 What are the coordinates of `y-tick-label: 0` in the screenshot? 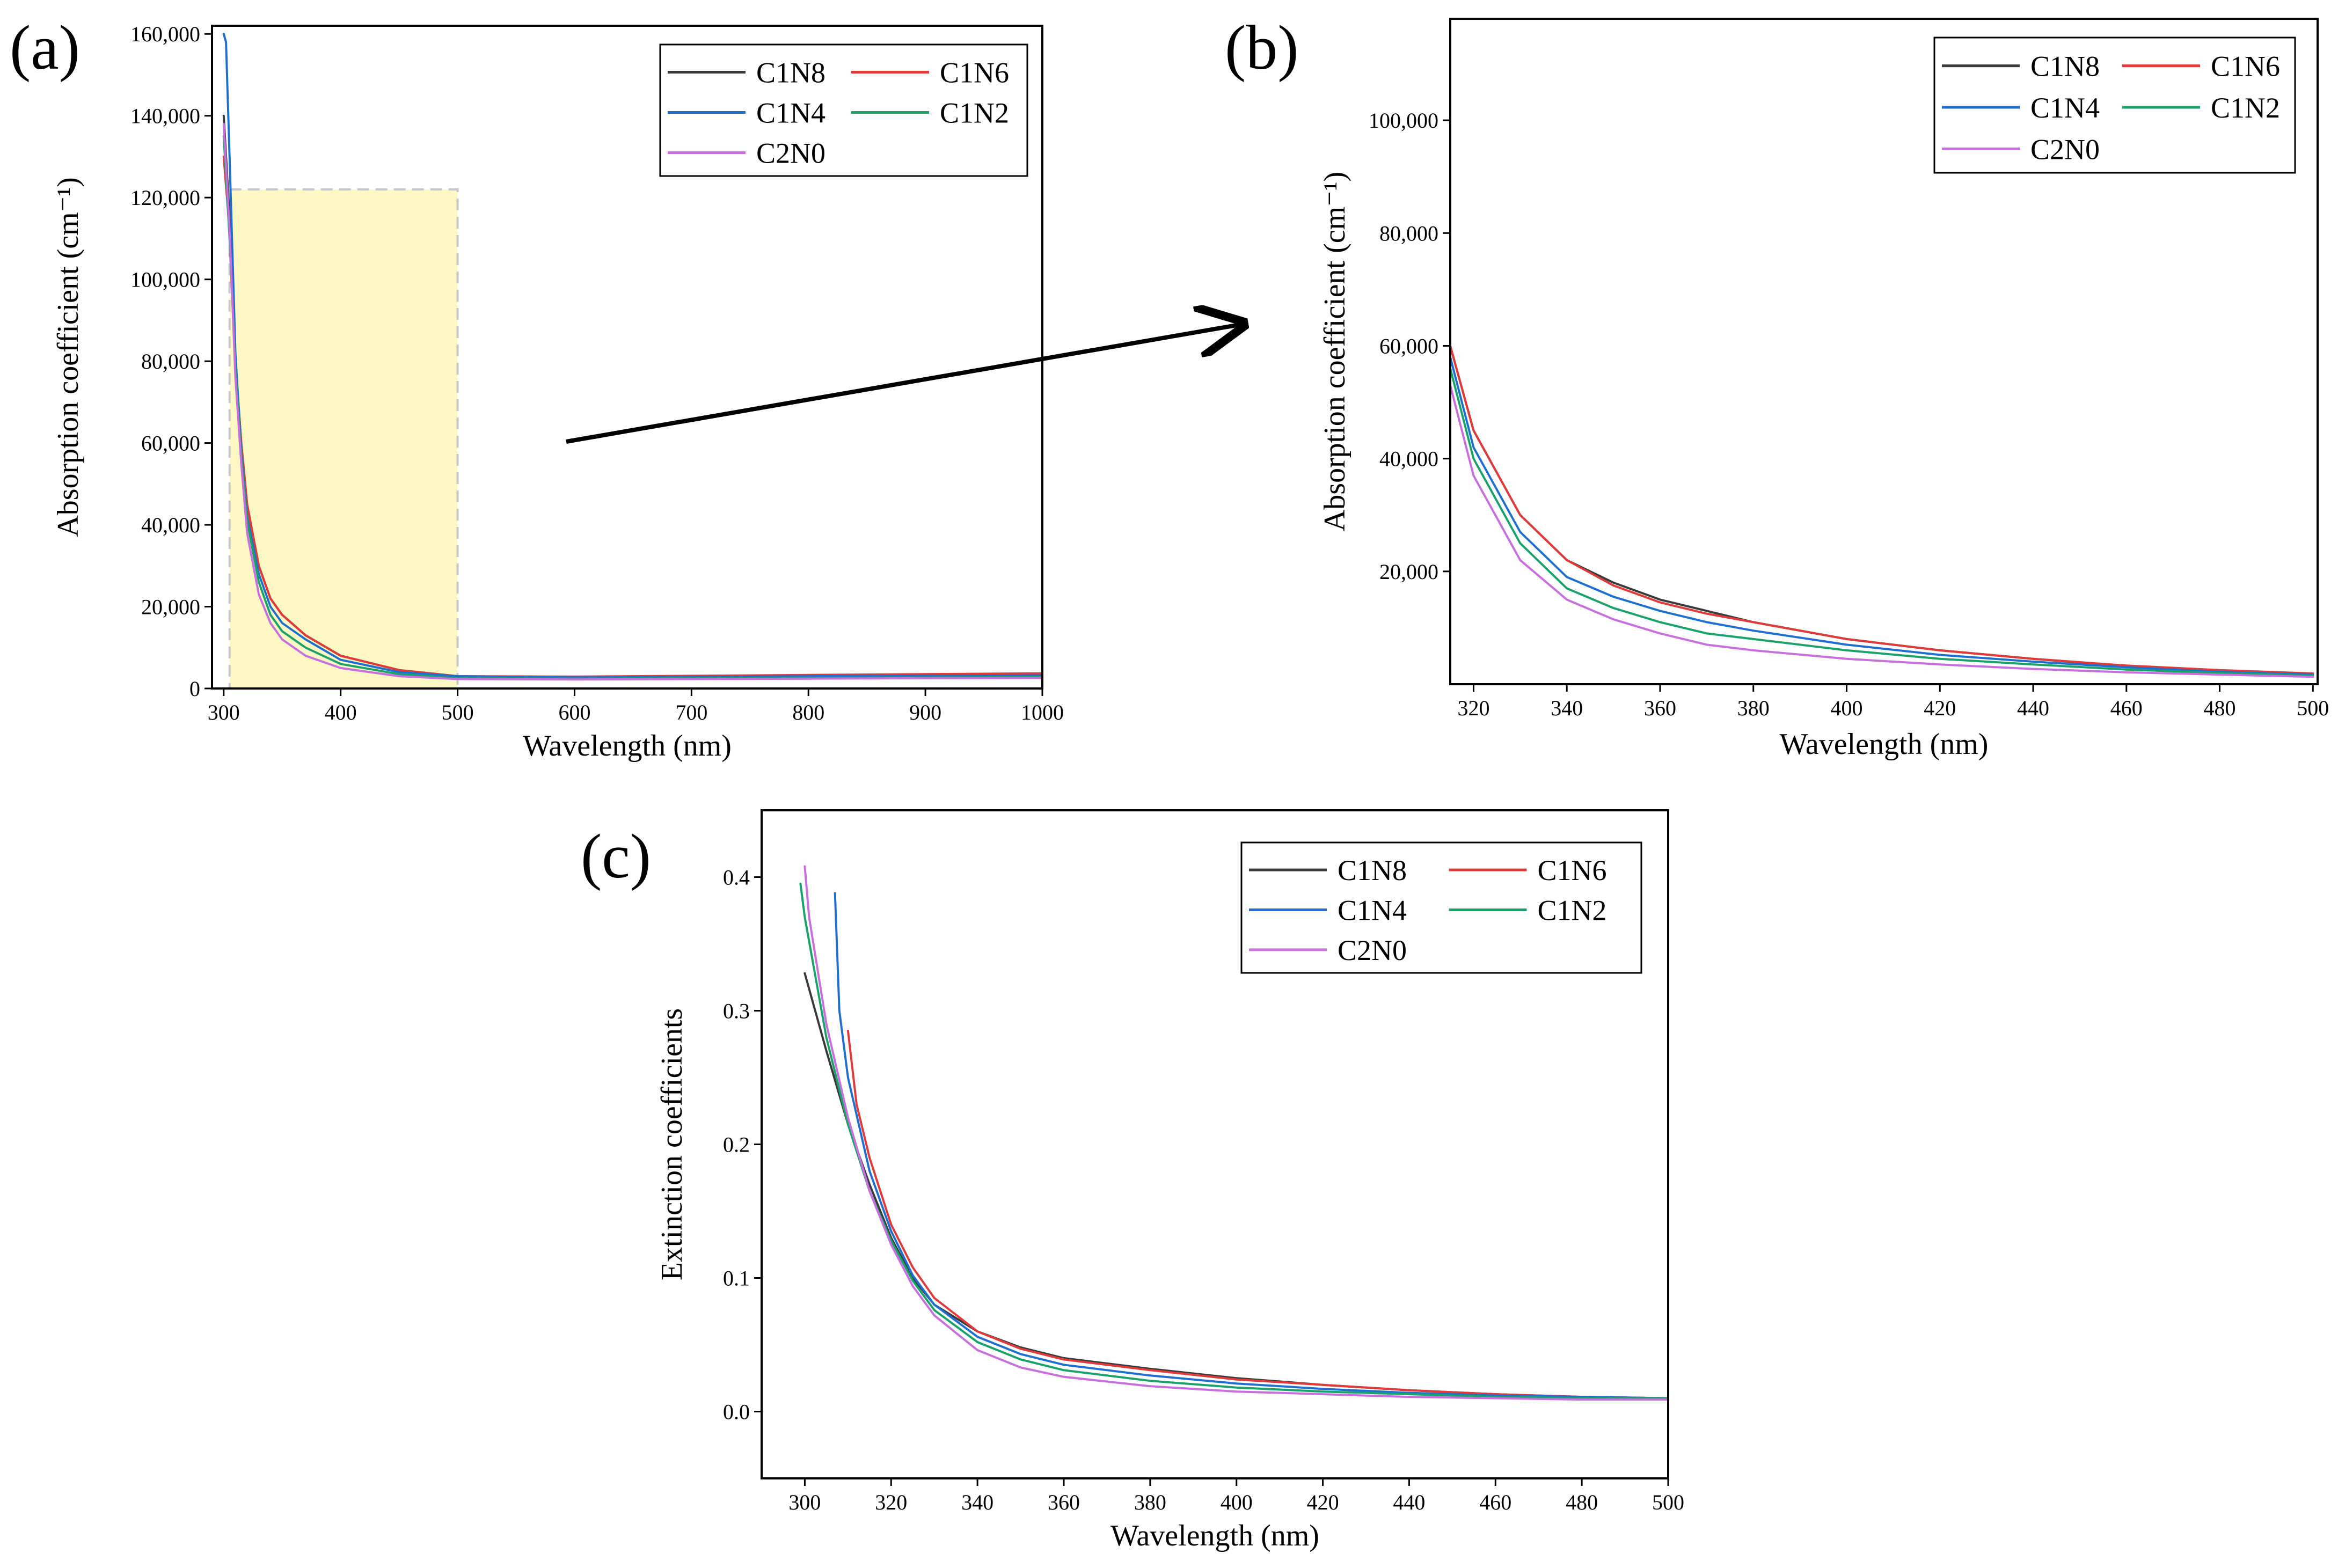 It's located at (194, 689).